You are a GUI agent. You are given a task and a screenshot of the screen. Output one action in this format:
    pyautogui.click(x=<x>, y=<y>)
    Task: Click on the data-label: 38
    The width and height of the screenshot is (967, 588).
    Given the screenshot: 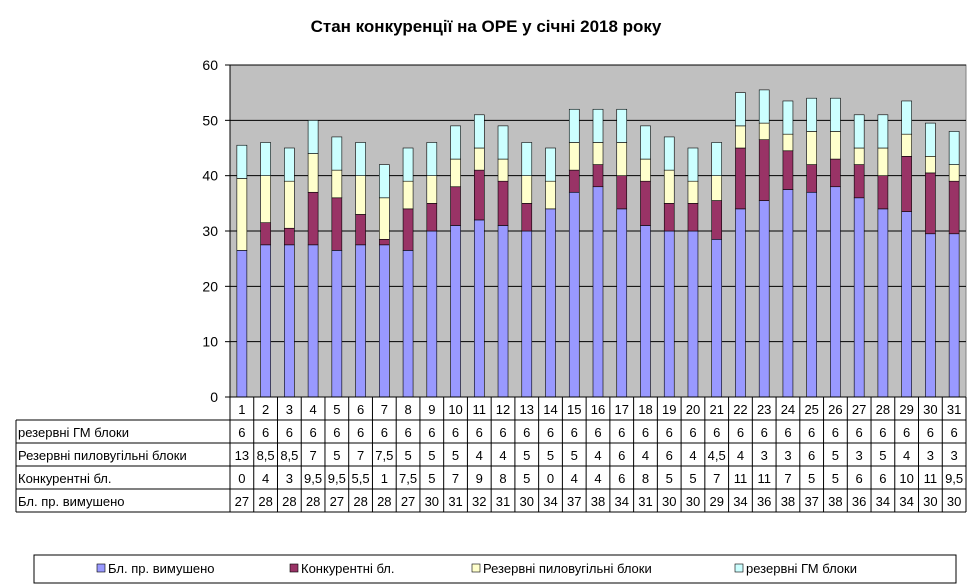 What is the action you would take?
    pyautogui.click(x=598, y=501)
    